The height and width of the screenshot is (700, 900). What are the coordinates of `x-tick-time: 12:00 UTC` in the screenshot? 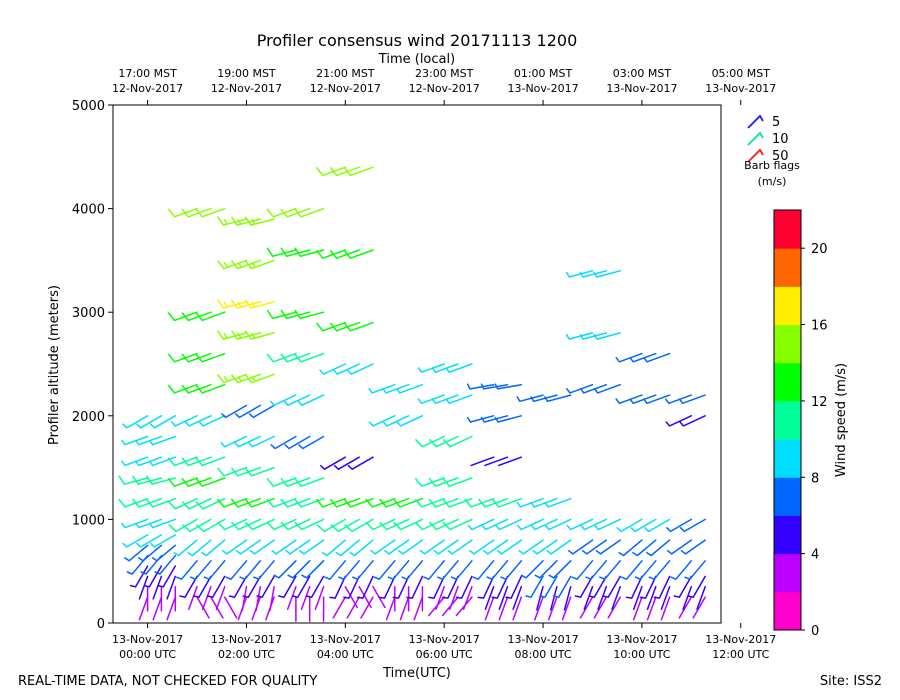 It's located at (740, 654).